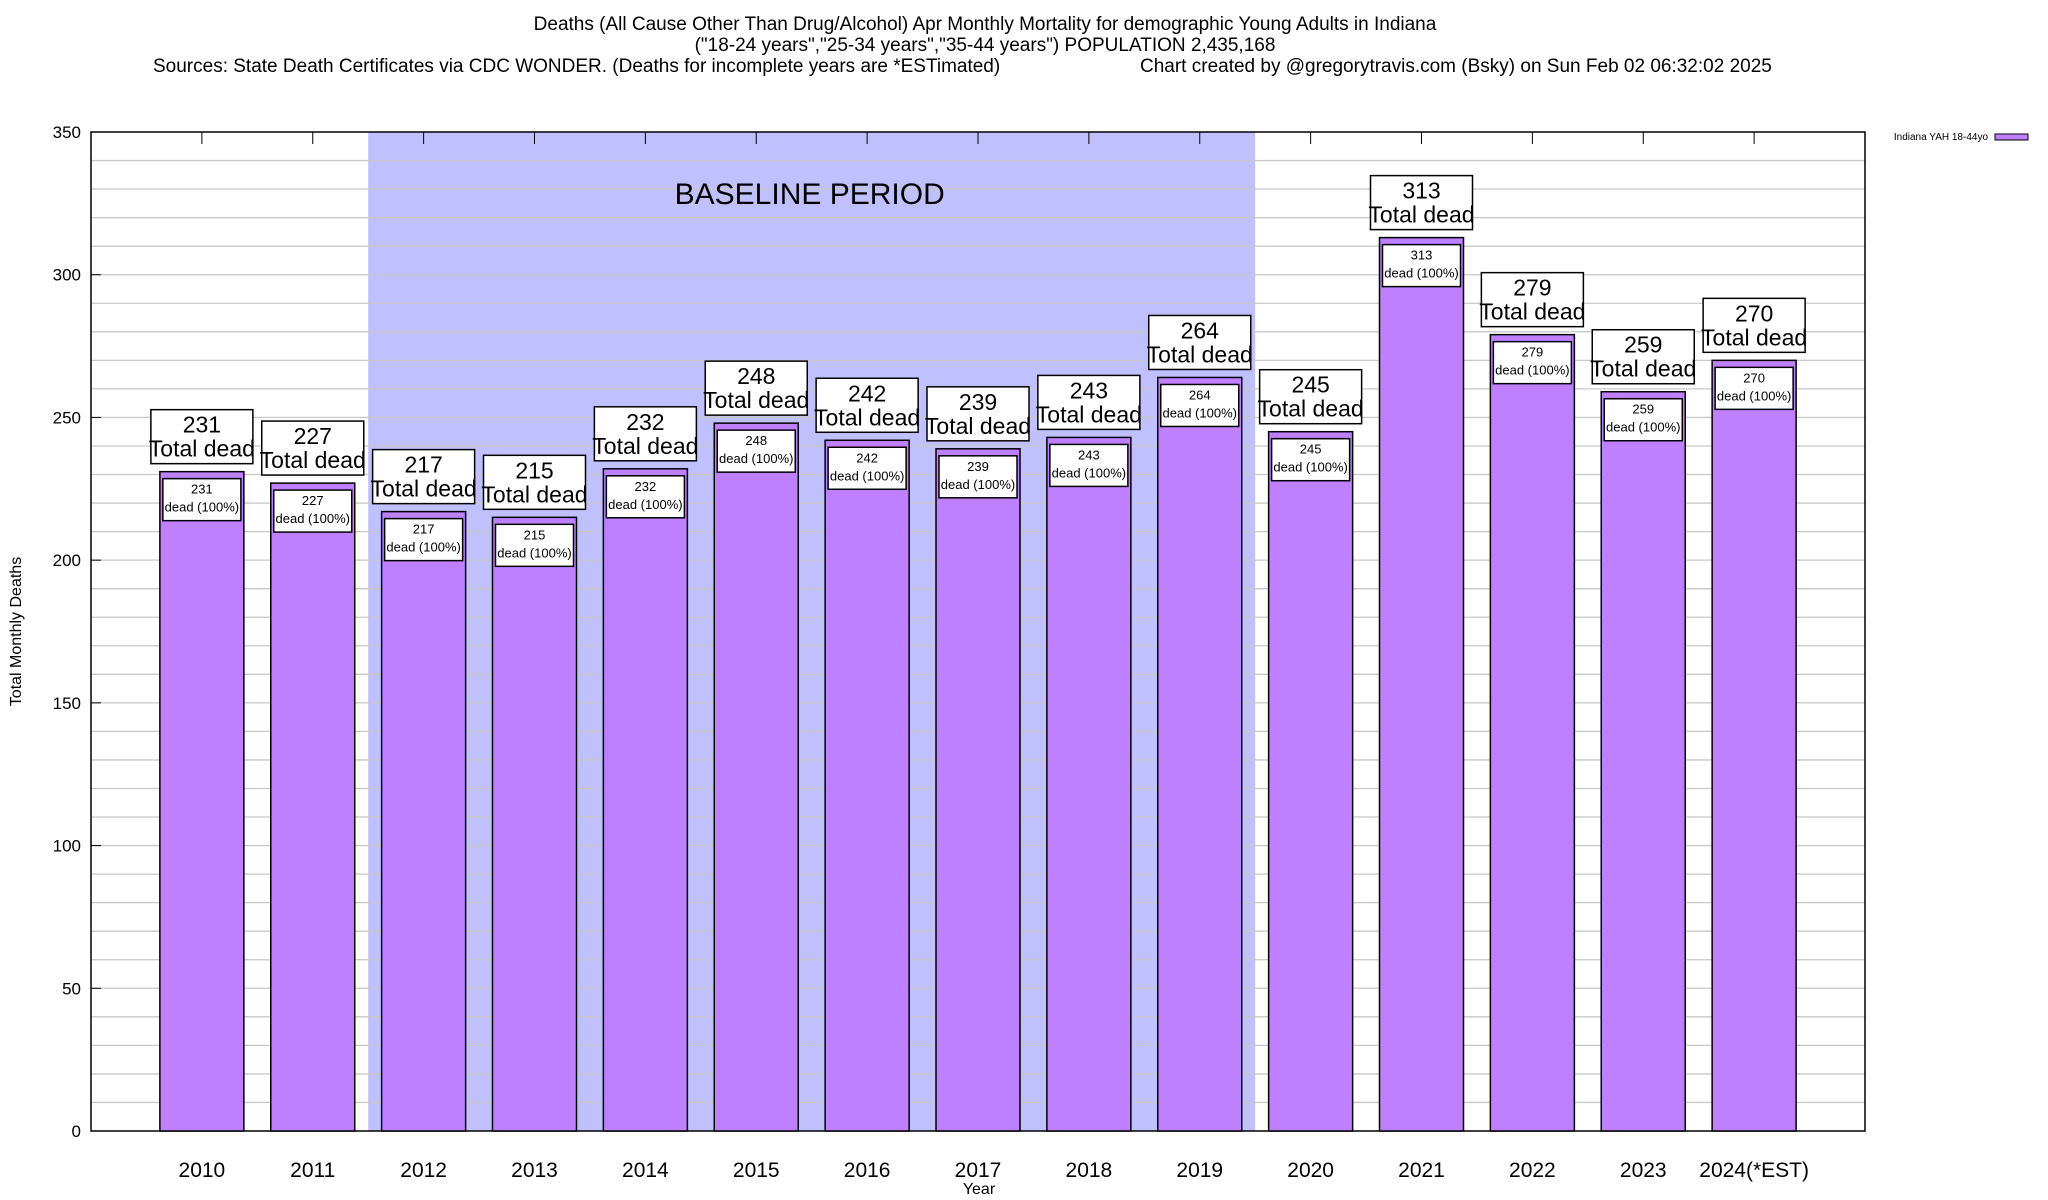 Image resolution: width=2048 pixels, height=1200 pixels. What do you see at coordinates (16, 631) in the screenshot?
I see `y-axis-label: Total Monthly Deaths` at bounding box center [16, 631].